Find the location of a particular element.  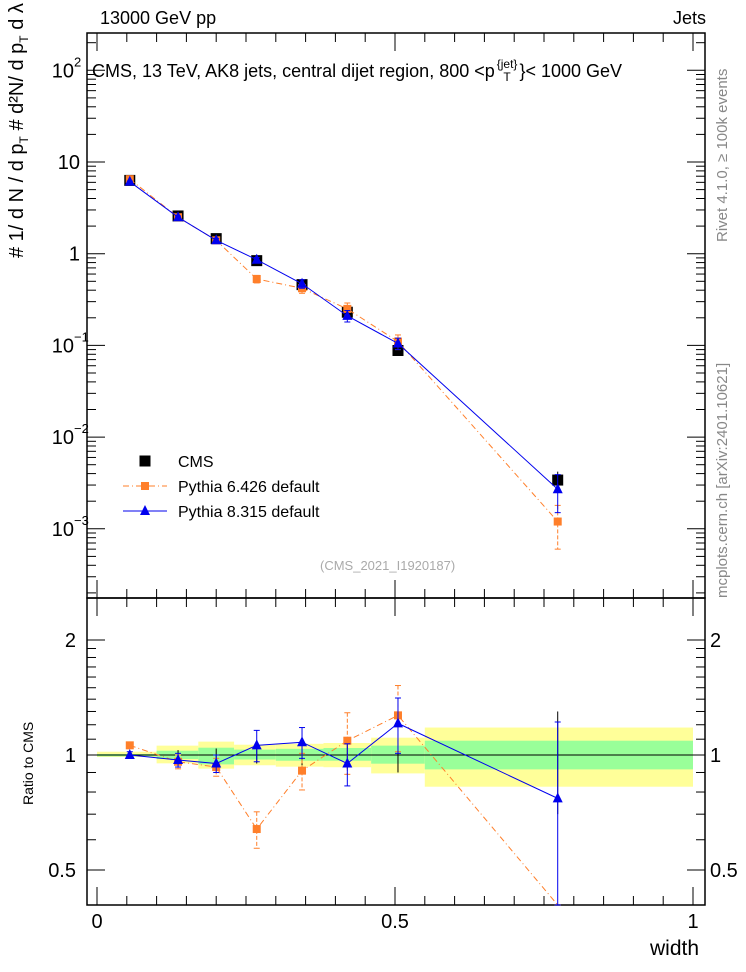

legend-marker-pythia8 is located at coordinates (145, 510).